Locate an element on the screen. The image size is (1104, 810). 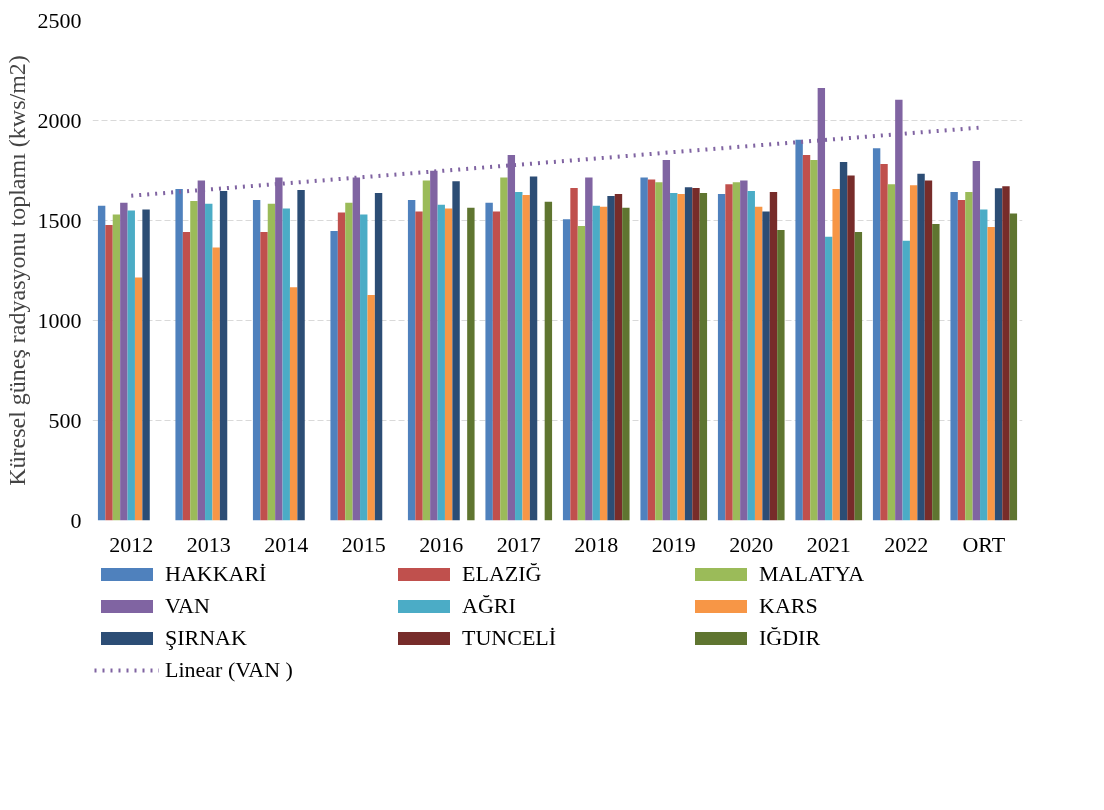
x-tick-label: 2016 is located at coordinates (441, 544).